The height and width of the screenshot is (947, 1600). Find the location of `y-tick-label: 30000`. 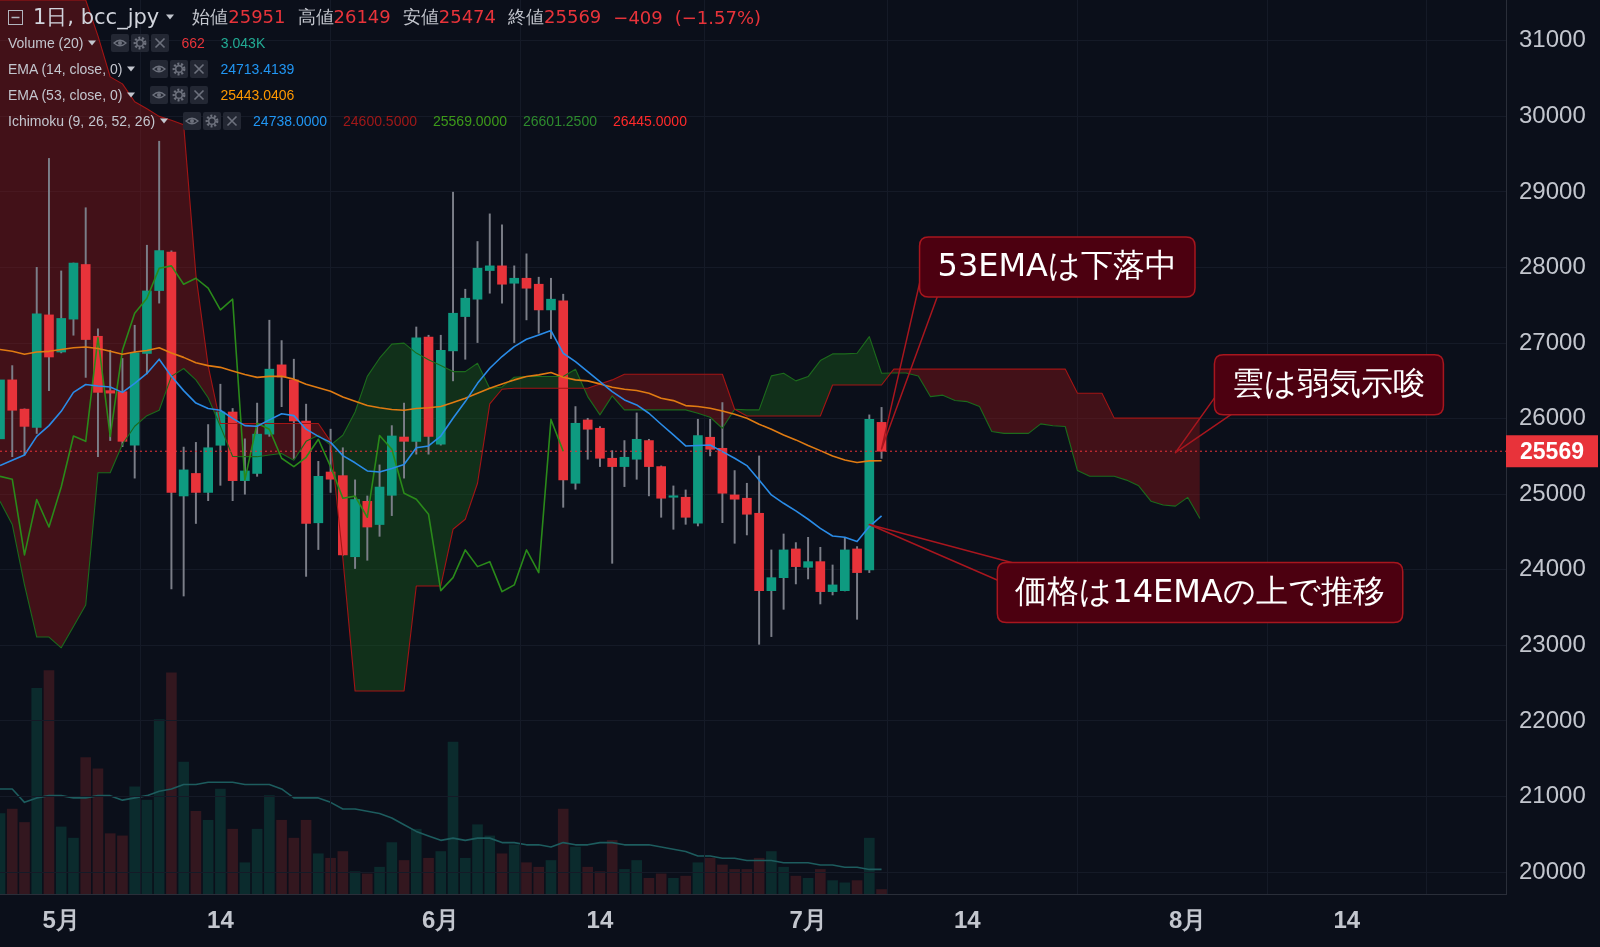

y-tick-label: 30000 is located at coordinates (1552, 114).